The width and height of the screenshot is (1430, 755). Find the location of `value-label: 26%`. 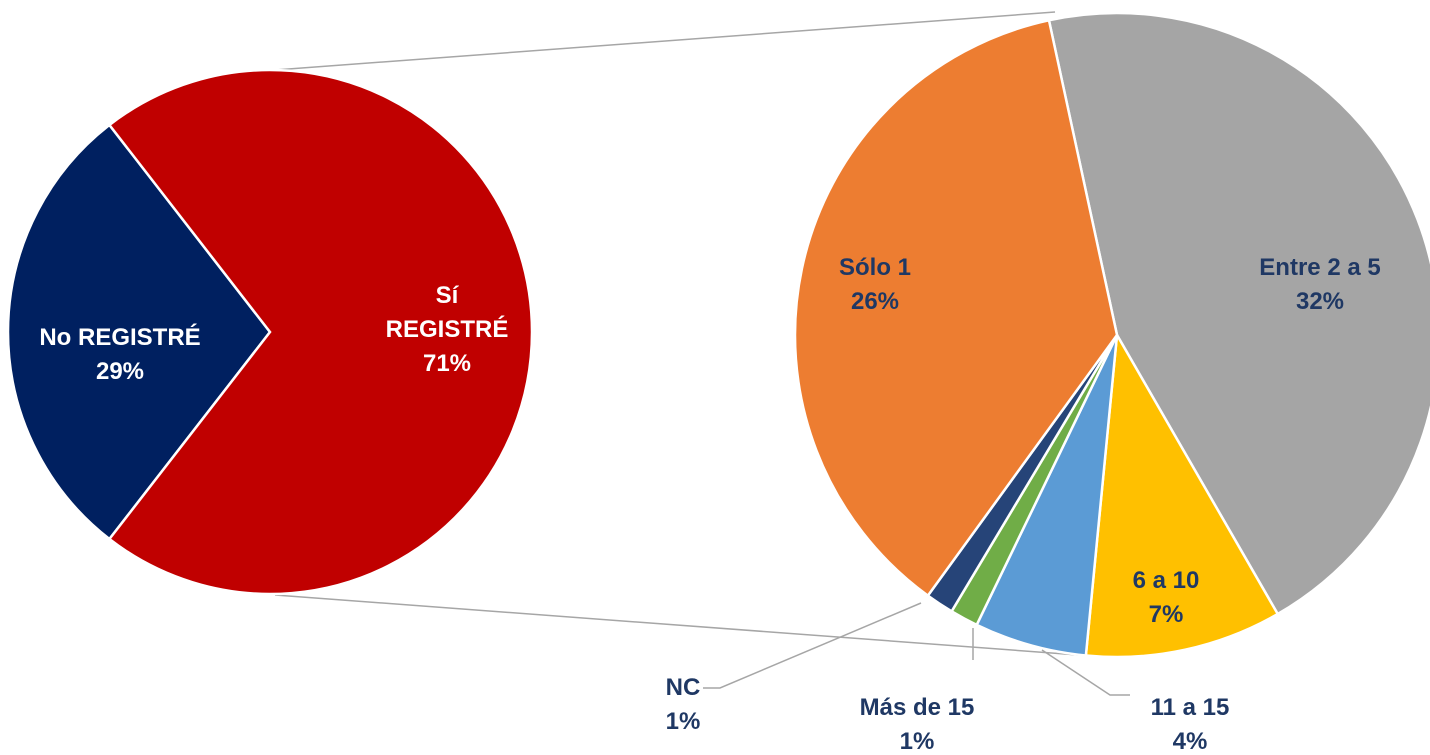

value-label: 26% is located at coordinates (875, 301).